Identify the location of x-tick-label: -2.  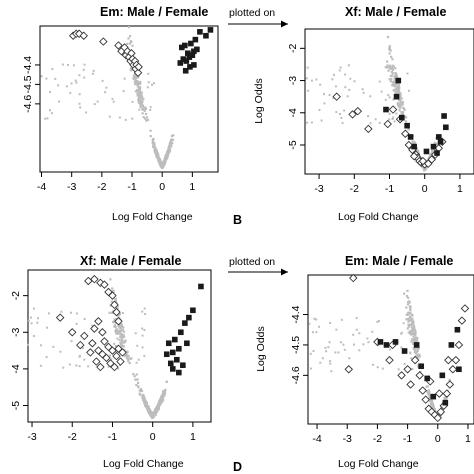
(72, 437).